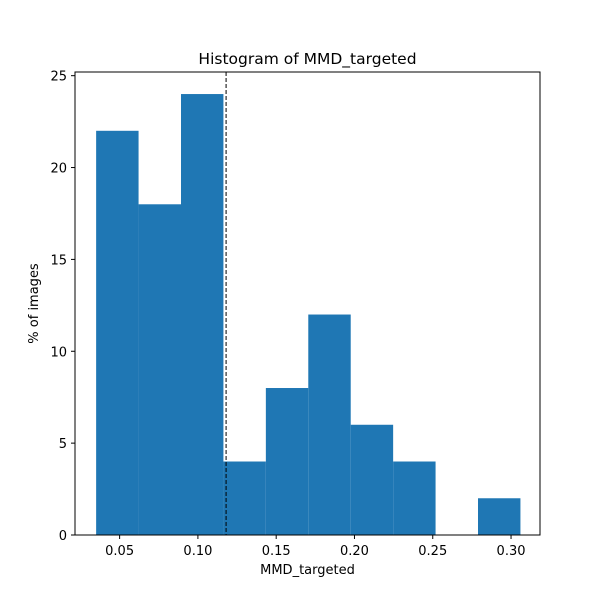 Image resolution: width=600 pixels, height=600 pixels. I want to click on x-tick-label: 0.25, so click(432, 551).